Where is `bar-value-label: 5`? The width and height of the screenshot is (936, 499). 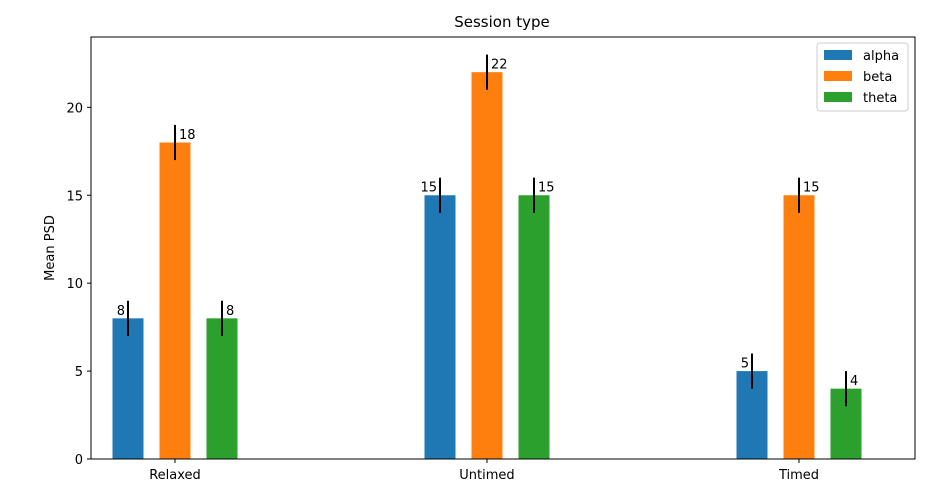 bar-value-label: 5 is located at coordinates (745, 364).